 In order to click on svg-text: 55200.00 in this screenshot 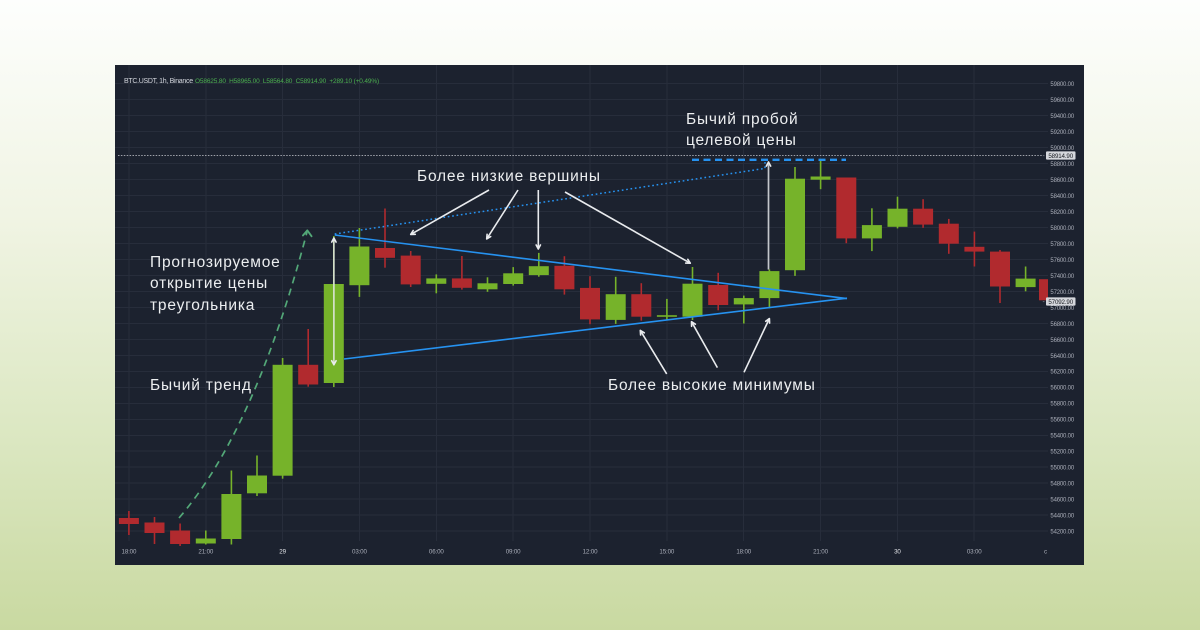, I will do `click(1062, 453)`.